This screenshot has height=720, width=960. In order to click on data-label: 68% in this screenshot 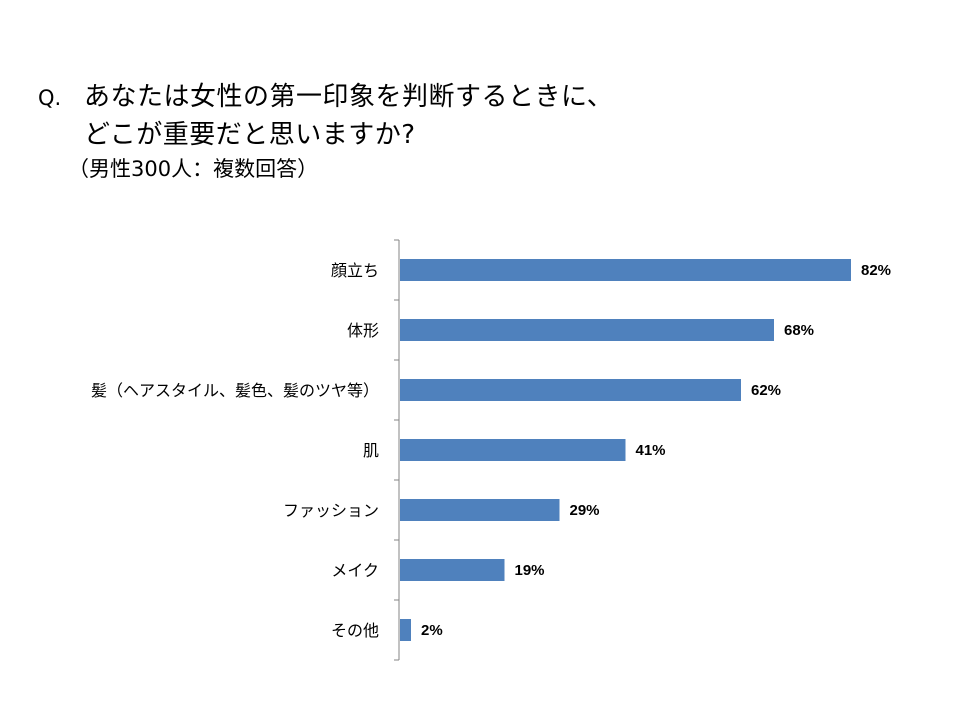, I will do `click(799, 330)`.